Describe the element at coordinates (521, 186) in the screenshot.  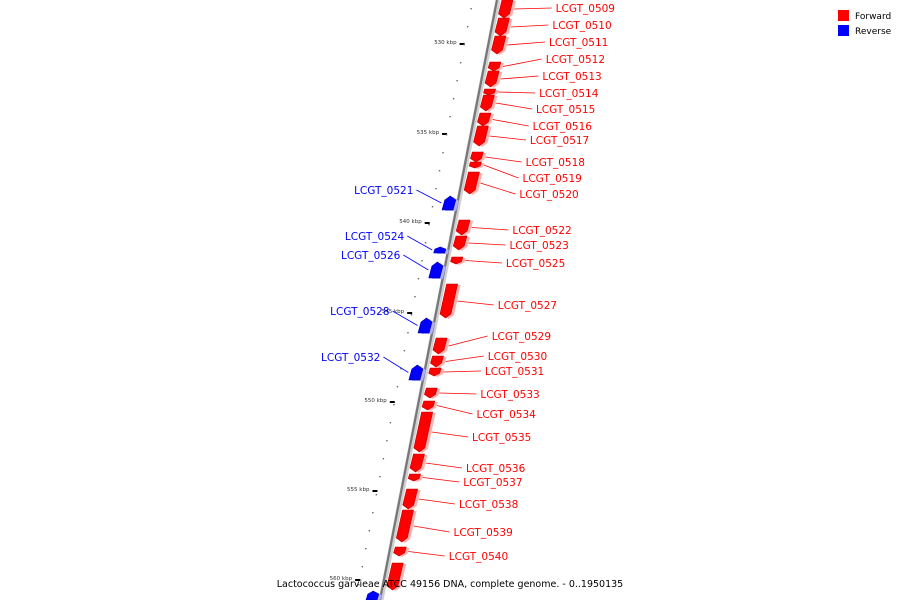
I see `gene-lcgt-0520: LCGT_0520` at that location.